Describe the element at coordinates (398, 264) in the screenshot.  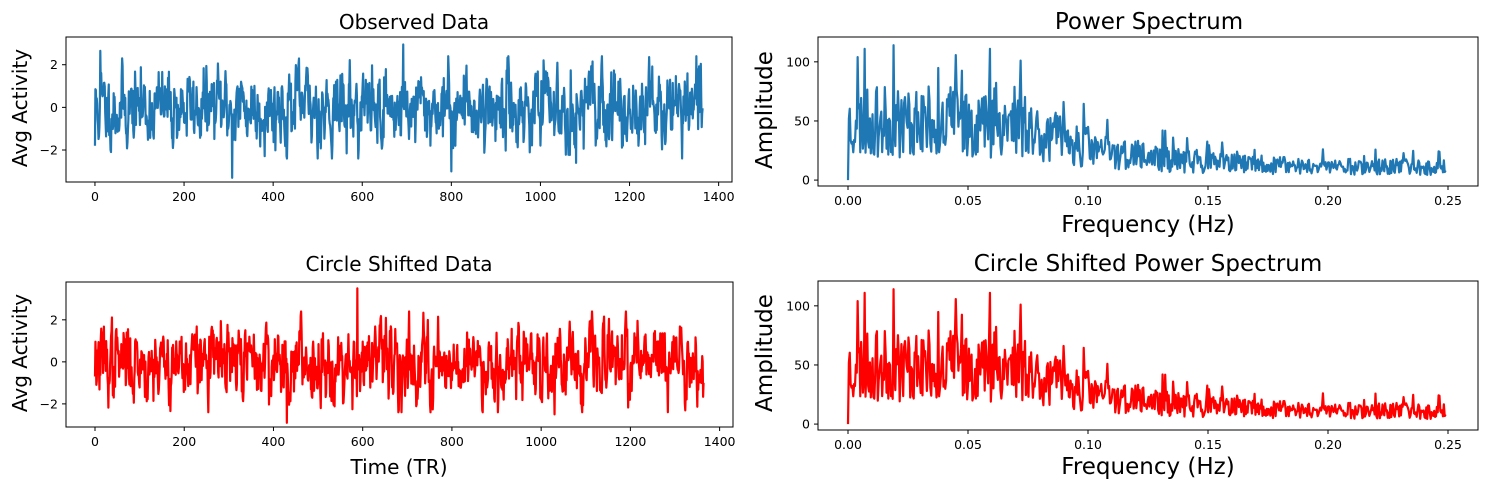
I see `panel-title: Circle Shifted Data` at that location.